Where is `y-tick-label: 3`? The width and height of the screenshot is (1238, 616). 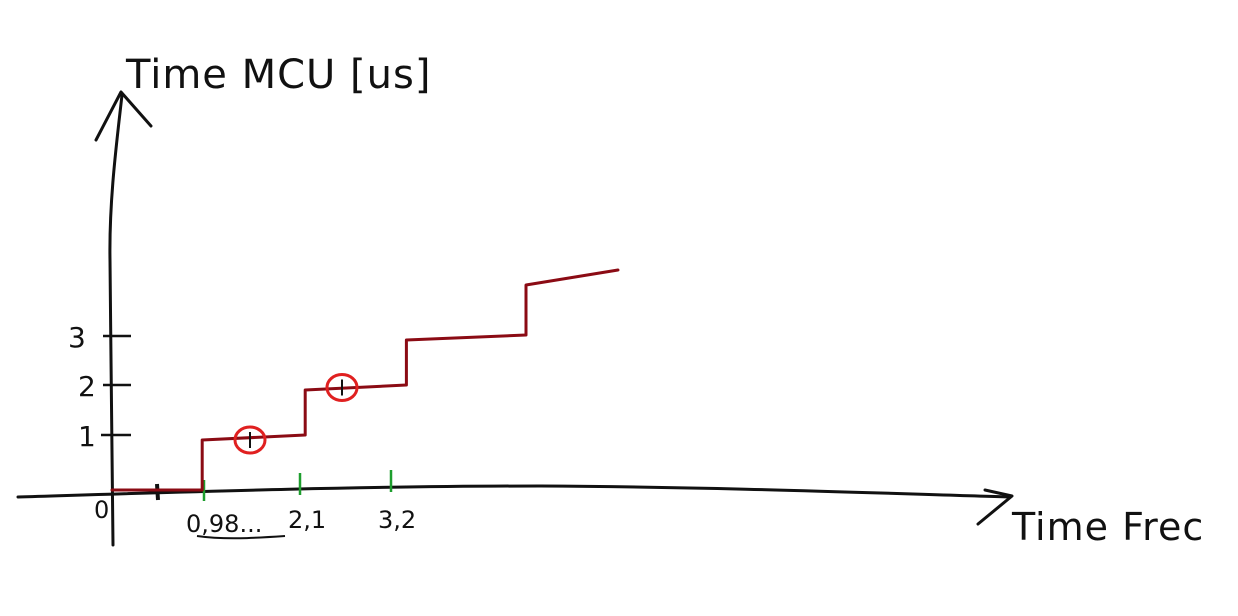 y-tick-label: 3 is located at coordinates (77, 337).